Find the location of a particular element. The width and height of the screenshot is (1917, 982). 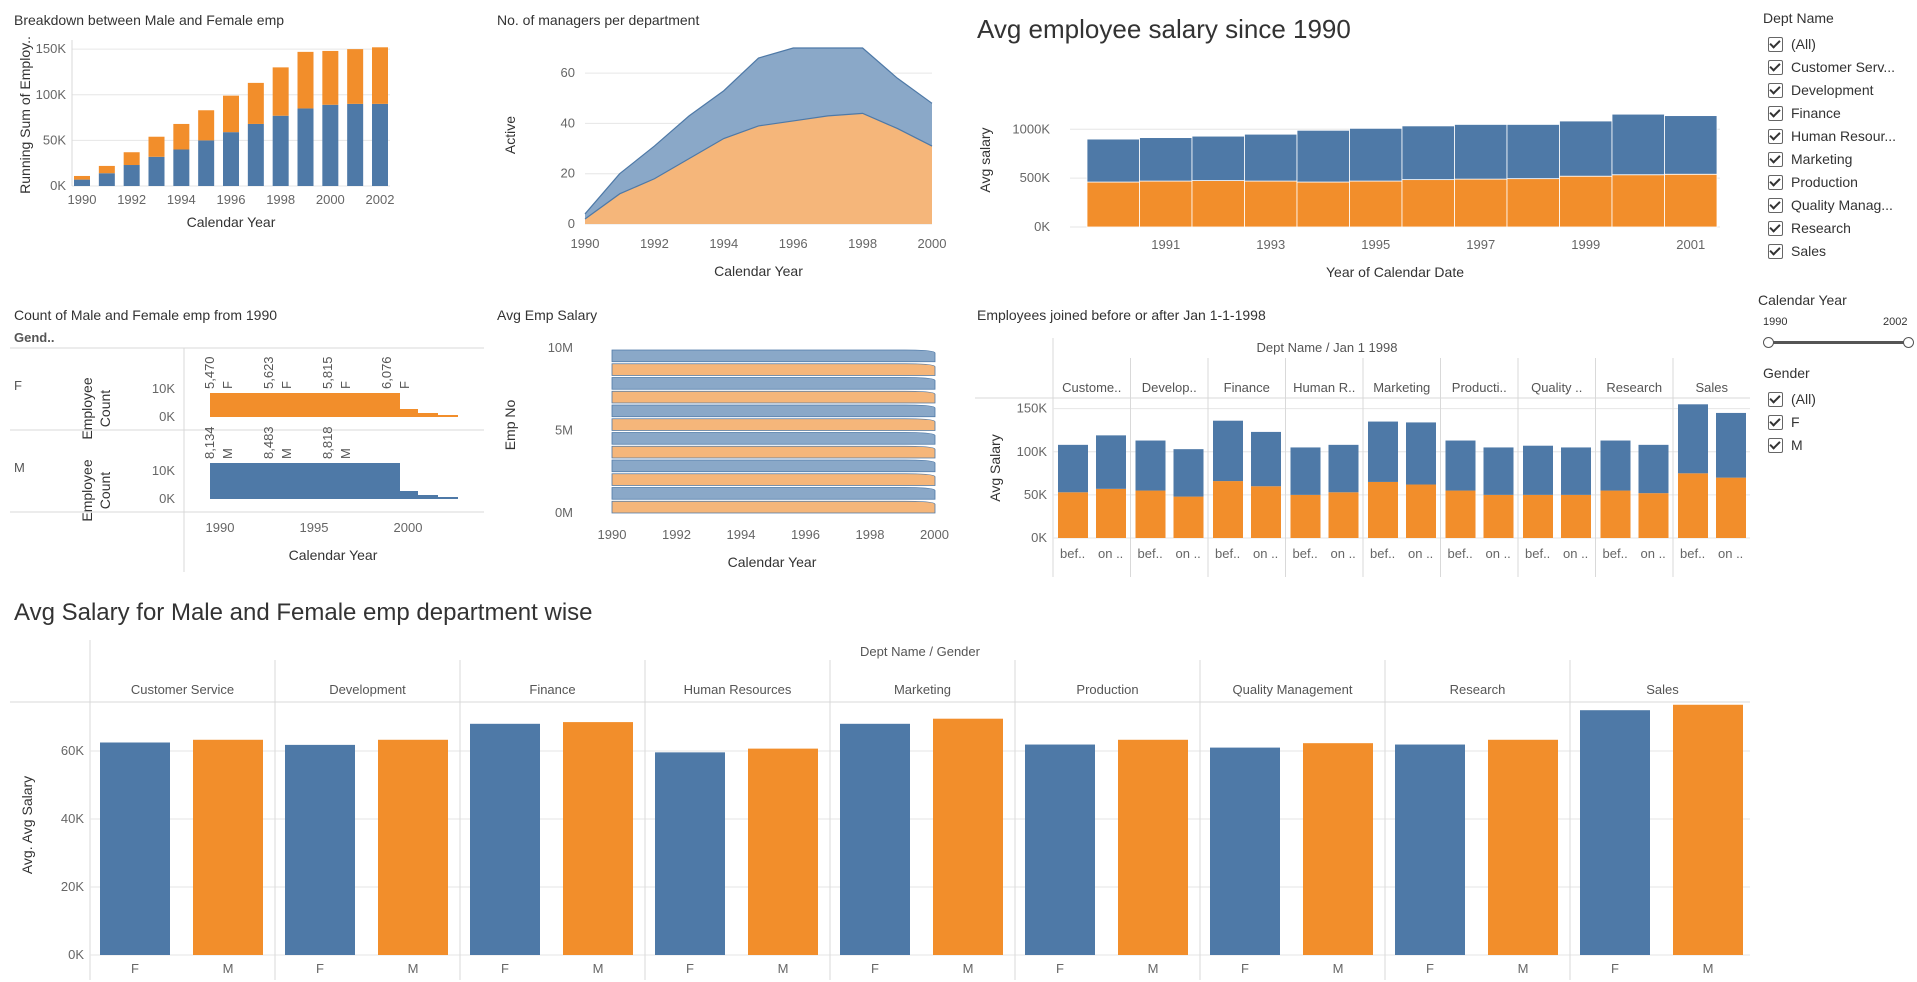

dept-filter-item: Marketing is located at coordinates (1810, 159).